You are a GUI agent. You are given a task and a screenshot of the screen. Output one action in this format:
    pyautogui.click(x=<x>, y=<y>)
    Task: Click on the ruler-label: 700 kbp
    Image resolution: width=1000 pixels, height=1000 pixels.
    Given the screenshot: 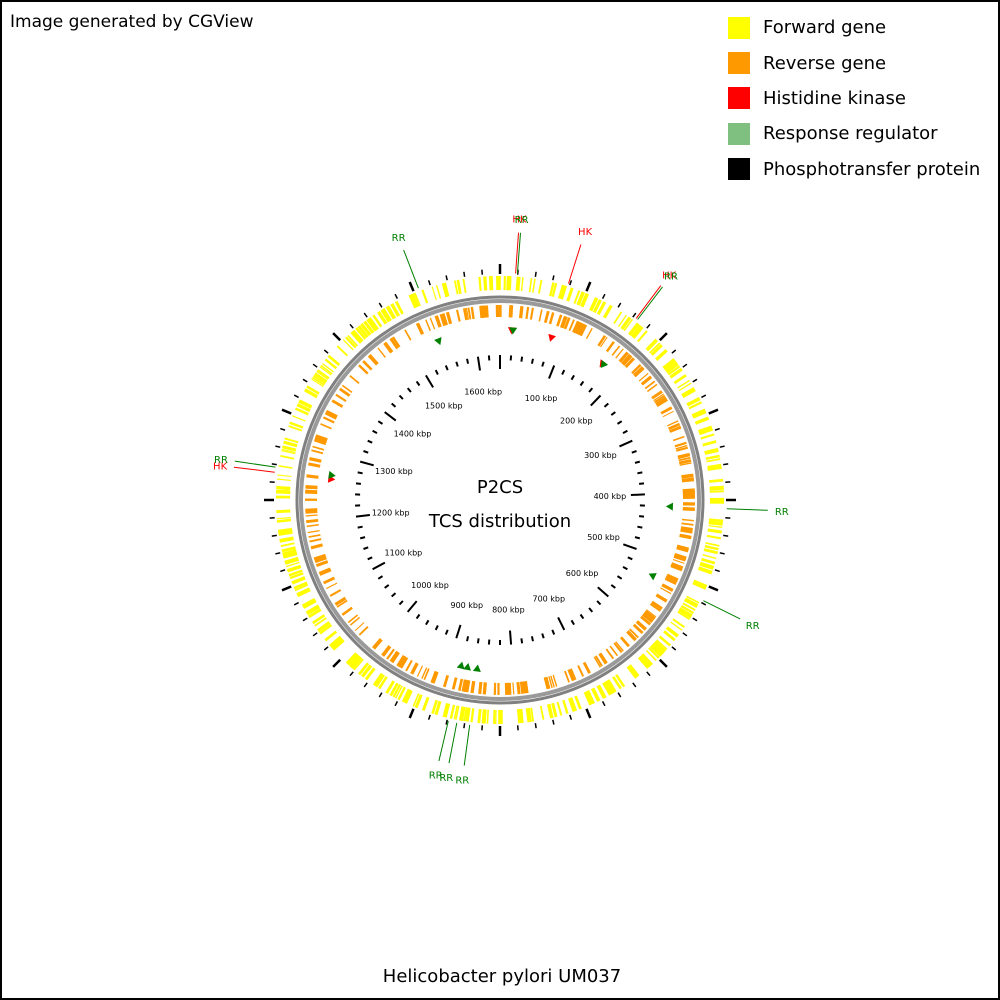 What is the action you would take?
    pyautogui.click(x=548, y=599)
    